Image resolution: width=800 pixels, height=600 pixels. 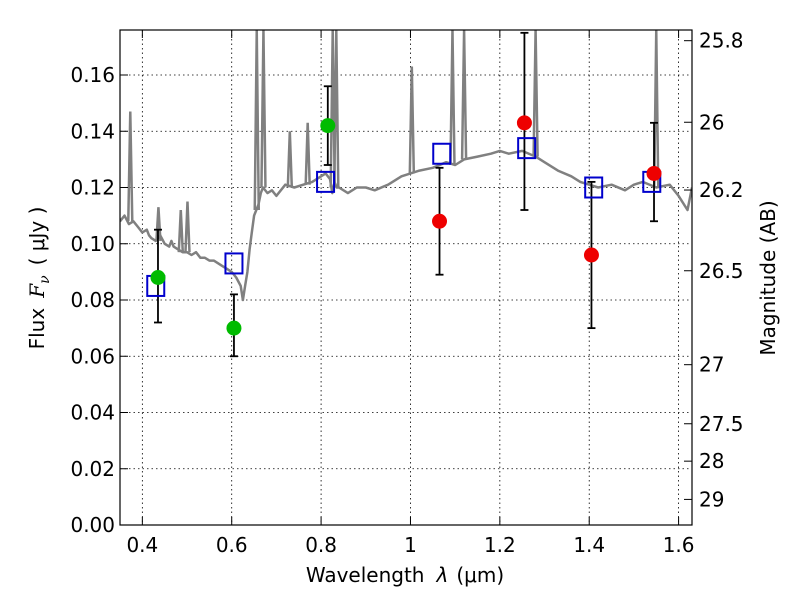 What do you see at coordinates (92, 75) in the screenshot?
I see `y-tick-label: 0.16` at bounding box center [92, 75].